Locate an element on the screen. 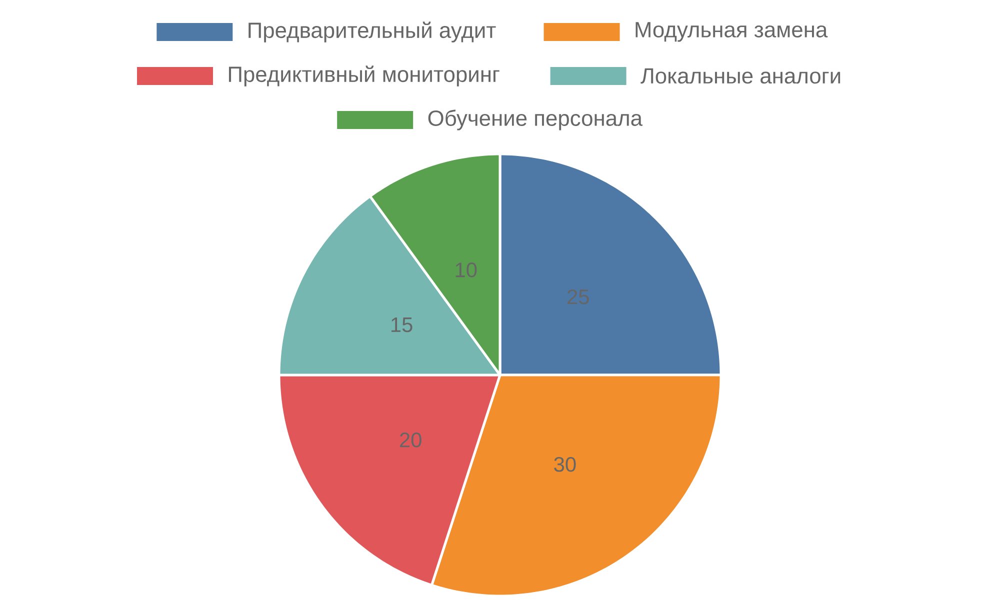  legend-label: Модульная замена is located at coordinates (732, 32).